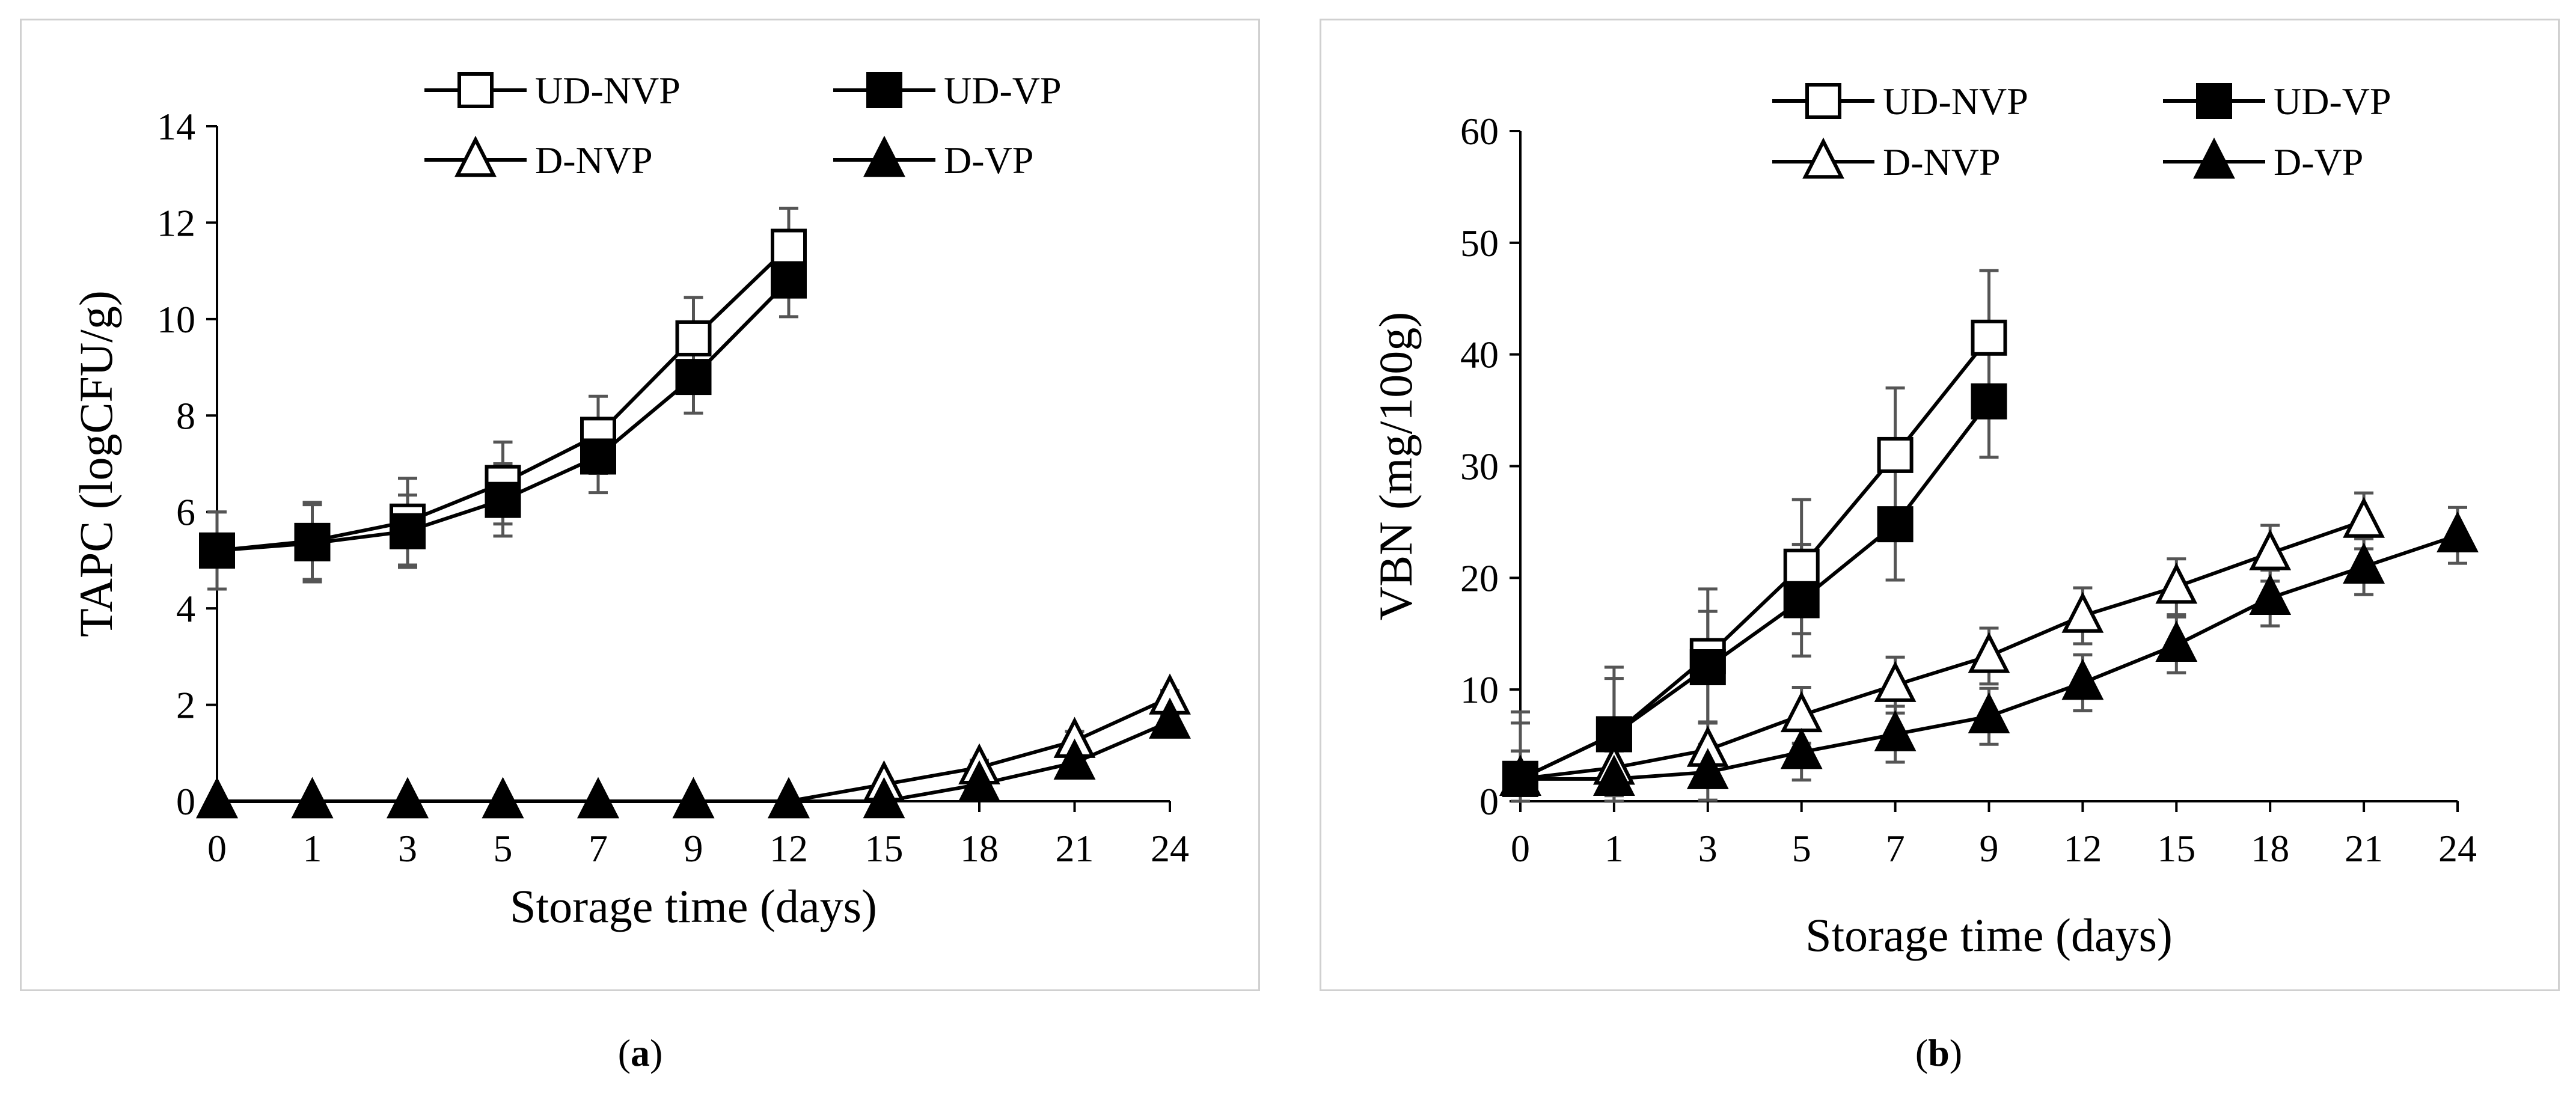 The height and width of the screenshot is (1106, 2576). I want to click on y-axis-label: TAPC (logCFU/g), so click(96, 464).